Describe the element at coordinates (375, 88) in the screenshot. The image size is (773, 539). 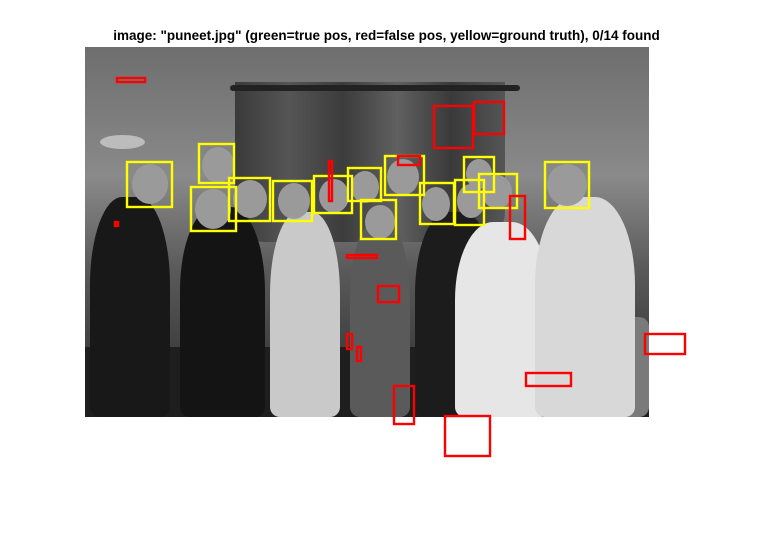
I see `photo-curtain-rod` at that location.